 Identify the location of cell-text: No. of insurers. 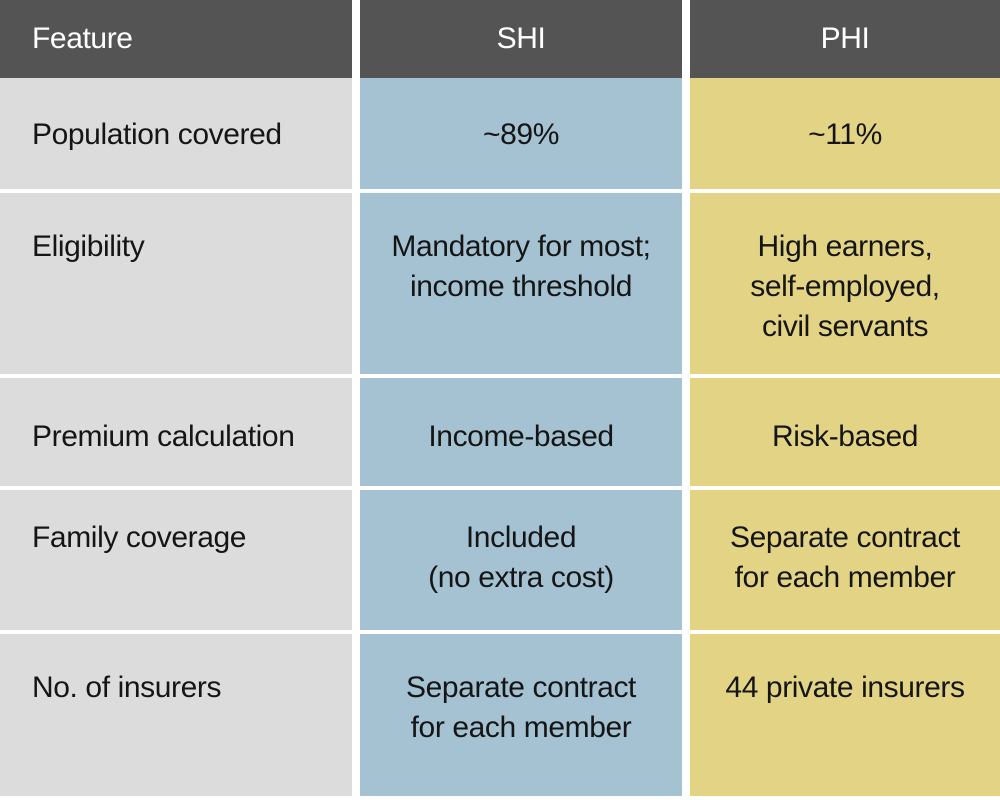
(127, 687).